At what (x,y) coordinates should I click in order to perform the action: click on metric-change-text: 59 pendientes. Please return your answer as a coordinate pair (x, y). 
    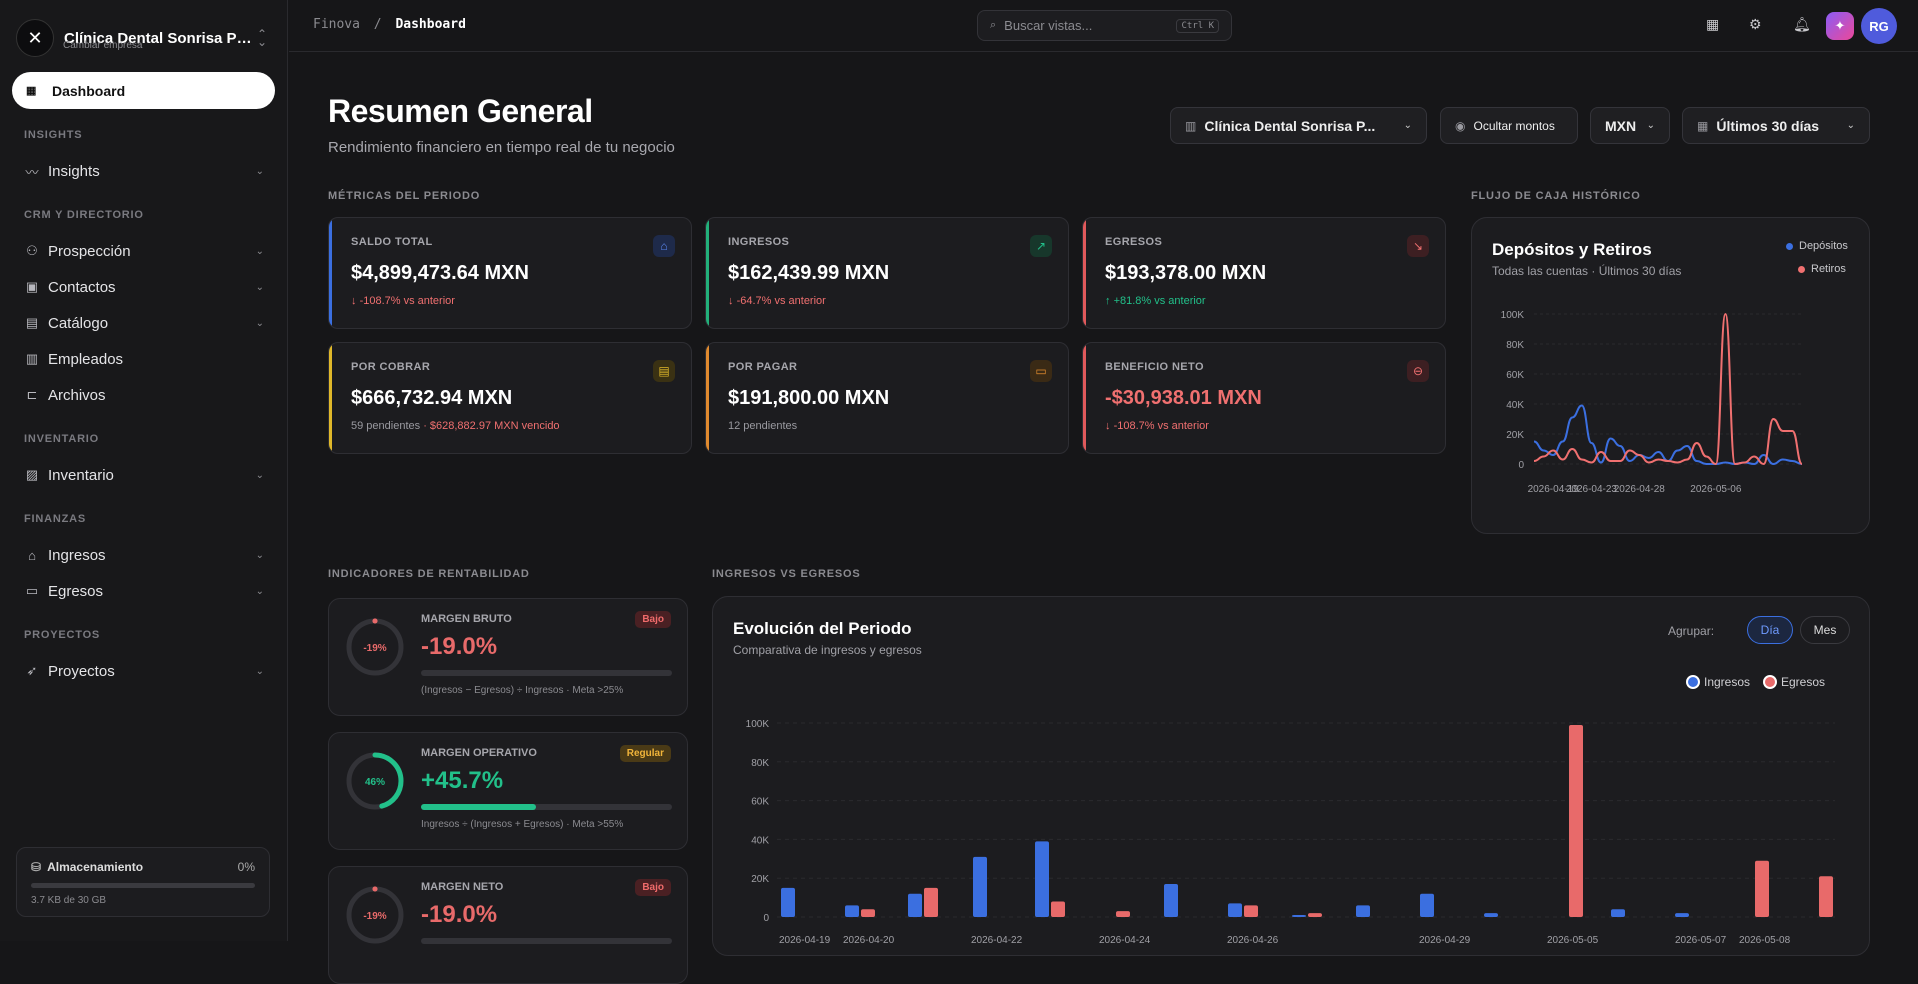
    Looking at the image, I should click on (385, 426).